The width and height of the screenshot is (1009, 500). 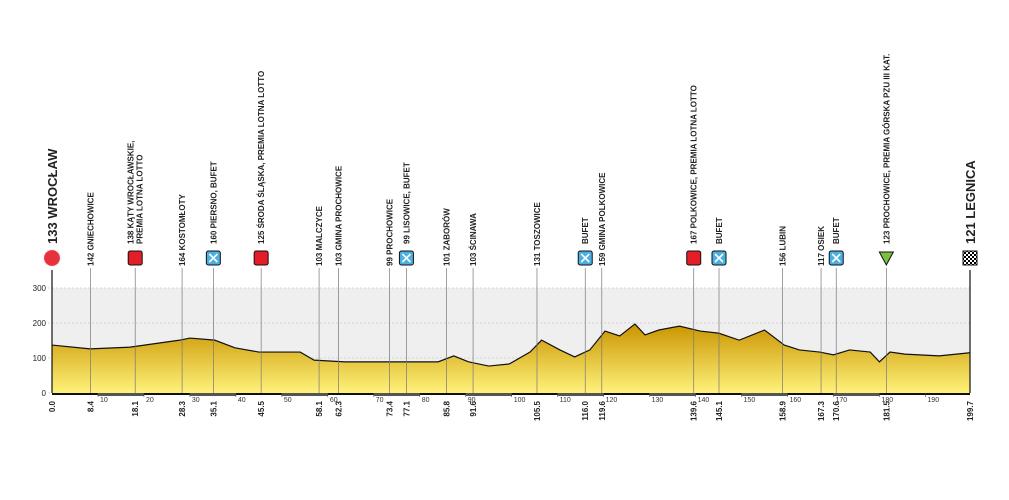 I want to click on x-tick-label: 60, so click(x=334, y=400).